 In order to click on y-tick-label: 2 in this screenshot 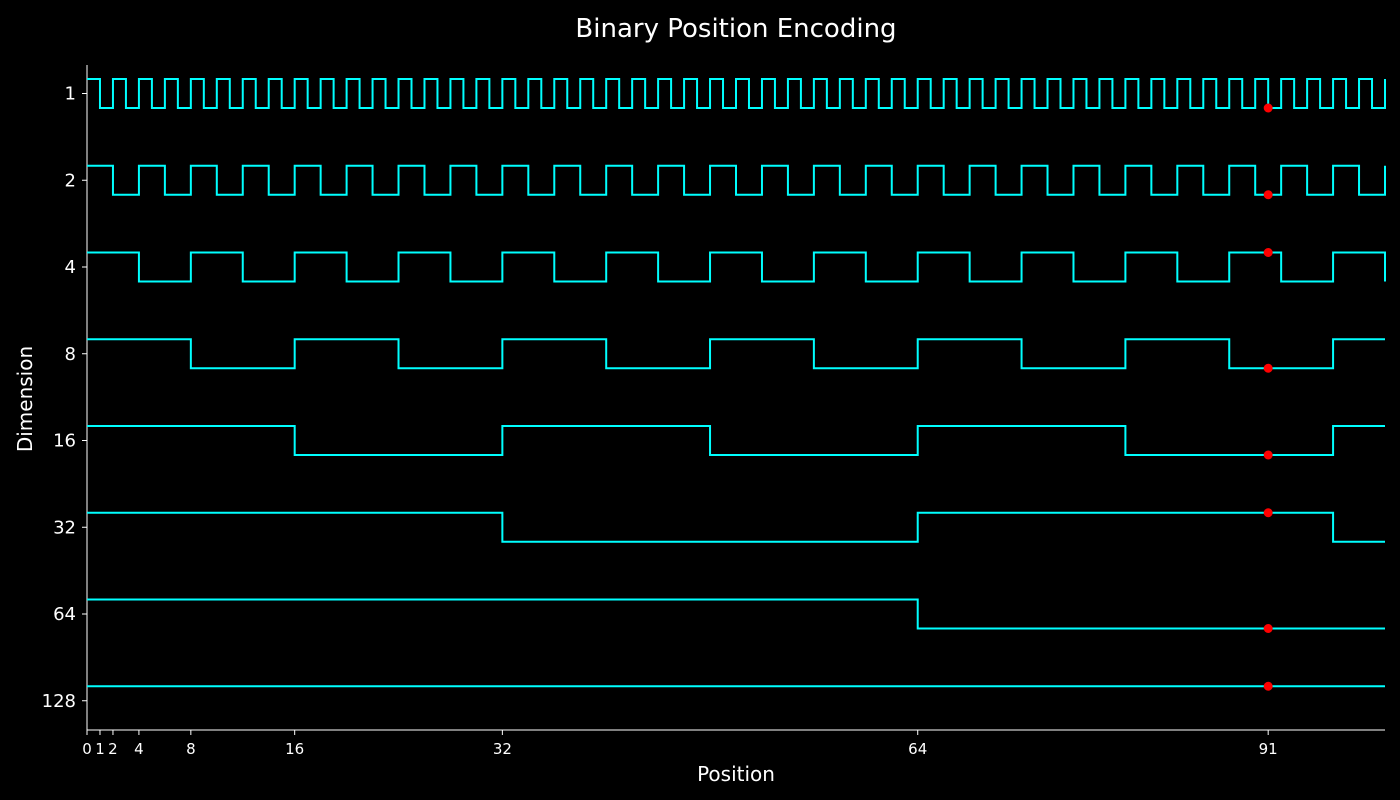, I will do `click(70, 180)`.